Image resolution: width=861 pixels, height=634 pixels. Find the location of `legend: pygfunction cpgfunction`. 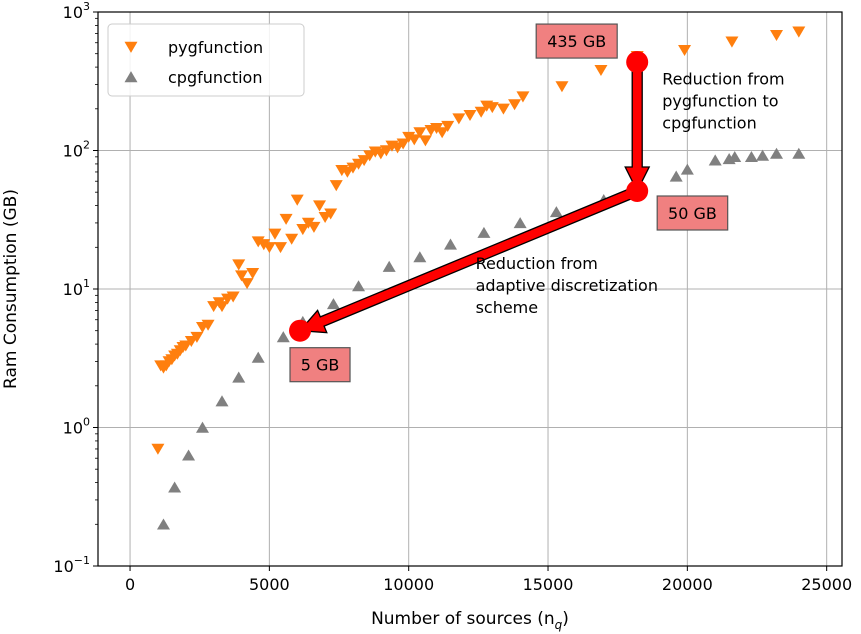

legend: pygfunction cpgfunction is located at coordinates (206, 60).